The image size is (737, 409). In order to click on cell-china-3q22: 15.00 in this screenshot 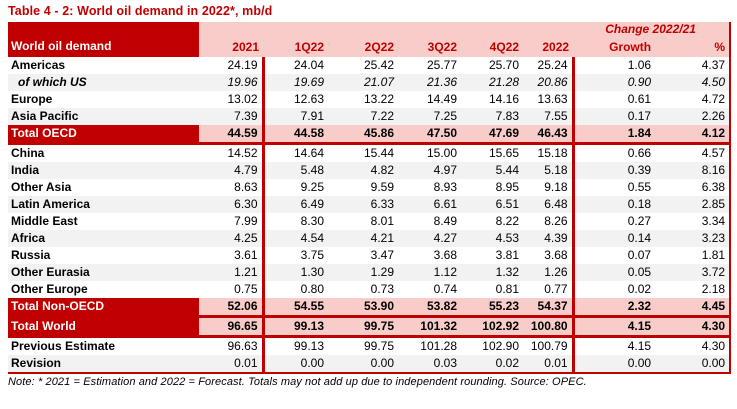, I will do `click(429, 152)`.